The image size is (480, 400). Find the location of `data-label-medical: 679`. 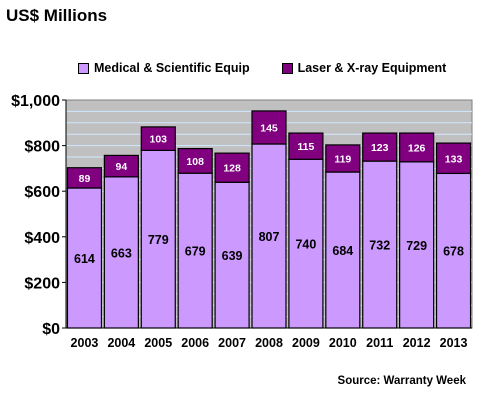

data-label-medical: 679 is located at coordinates (195, 252).